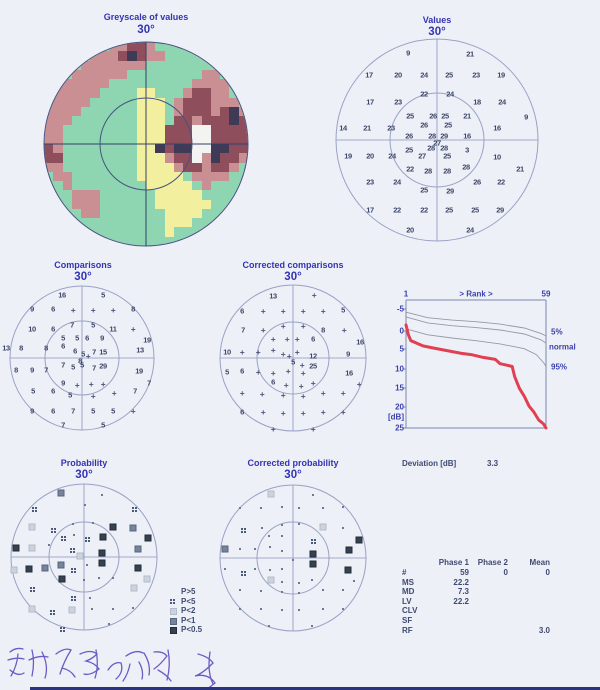 The height and width of the screenshot is (690, 600). I want to click on corrected-comparisons-point: 7, so click(243, 330).